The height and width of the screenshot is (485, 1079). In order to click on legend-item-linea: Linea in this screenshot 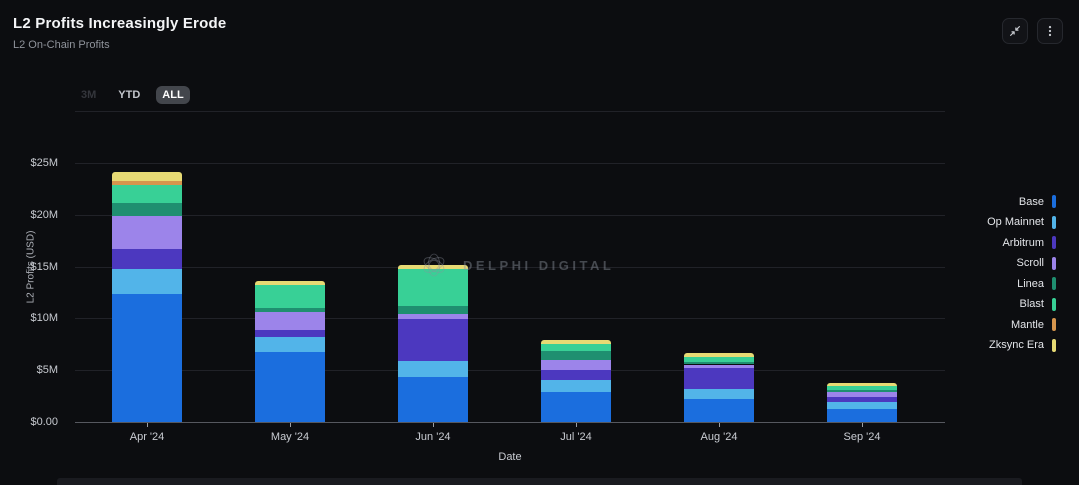, I will do `click(1021, 283)`.